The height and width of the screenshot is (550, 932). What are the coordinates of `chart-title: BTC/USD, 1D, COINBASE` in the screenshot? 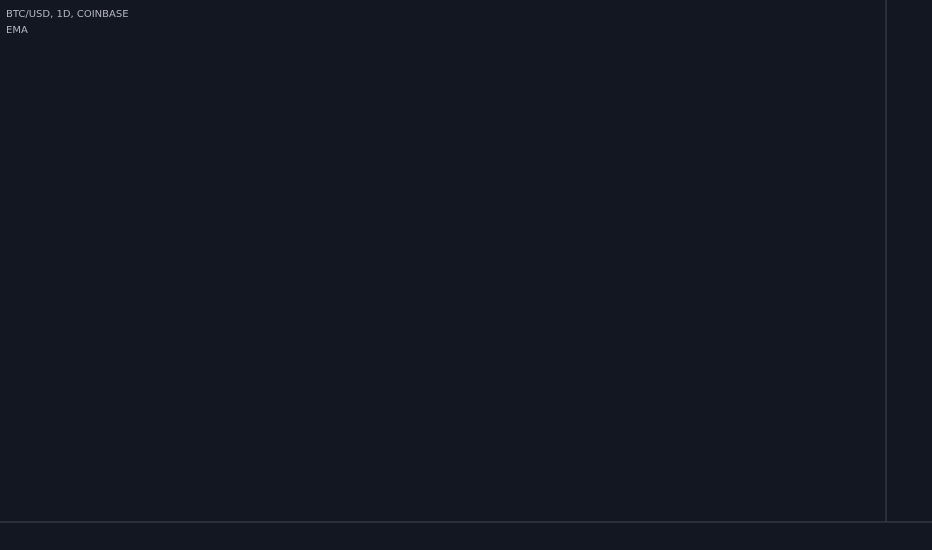 It's located at (67, 14).